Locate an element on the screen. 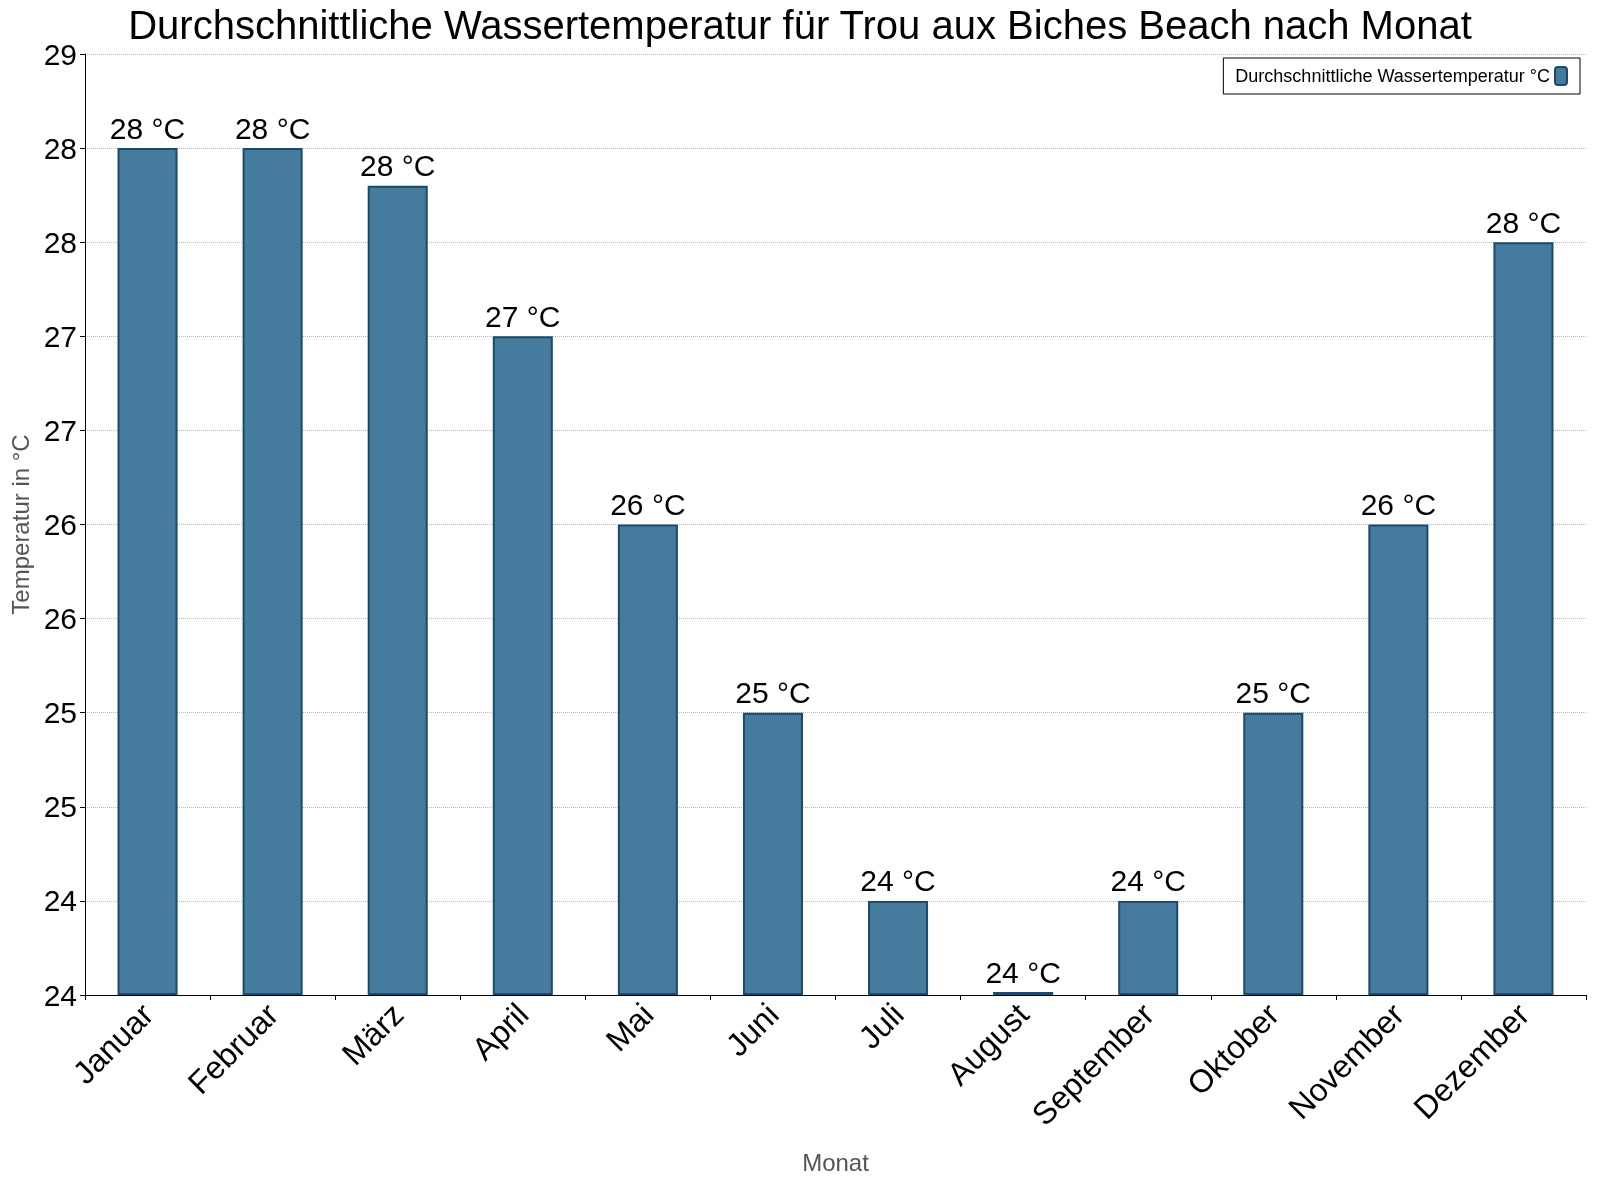  y-tick-label: 29 is located at coordinates (60, 54).